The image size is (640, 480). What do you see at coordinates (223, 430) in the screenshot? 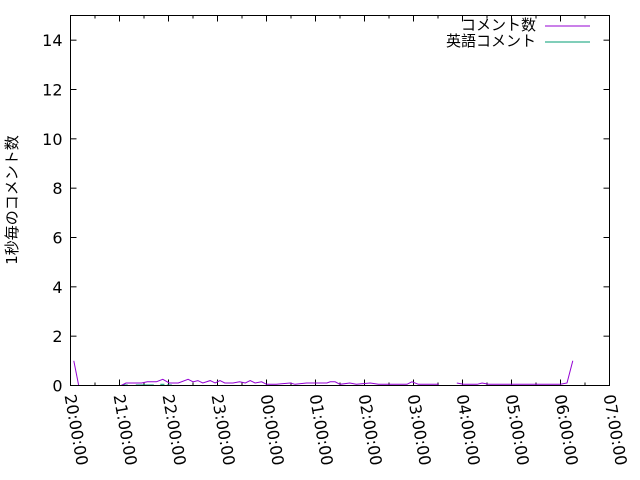
I see `x-tick-label: 23:00:00` at bounding box center [223, 430].